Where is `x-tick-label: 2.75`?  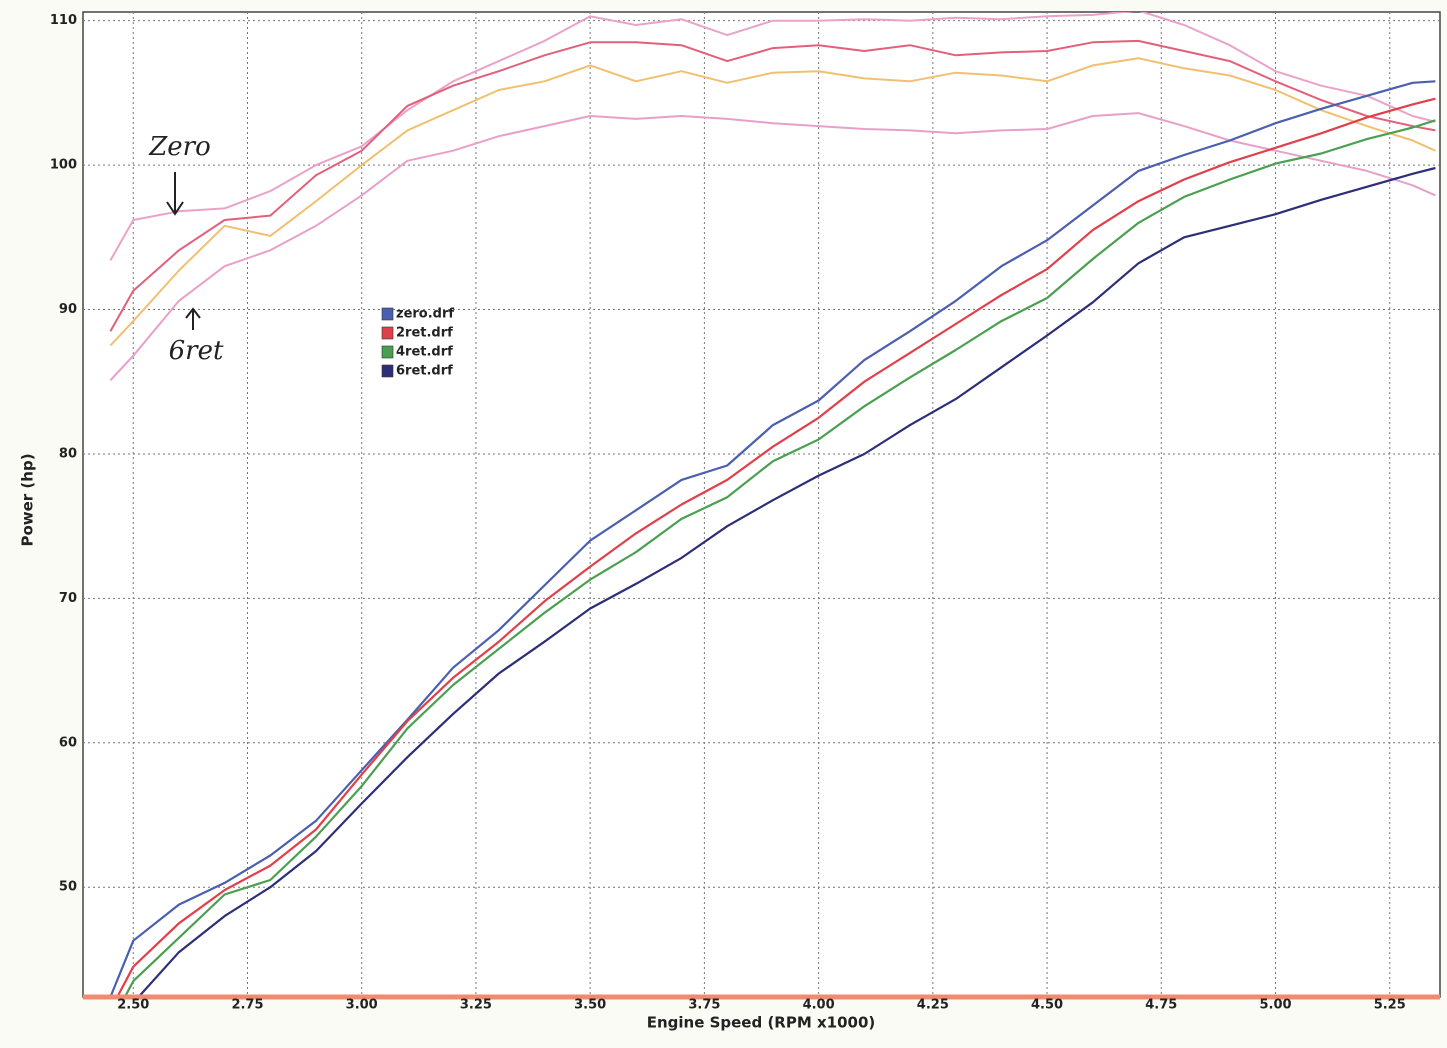
x-tick-label: 2.75 is located at coordinates (247, 1005).